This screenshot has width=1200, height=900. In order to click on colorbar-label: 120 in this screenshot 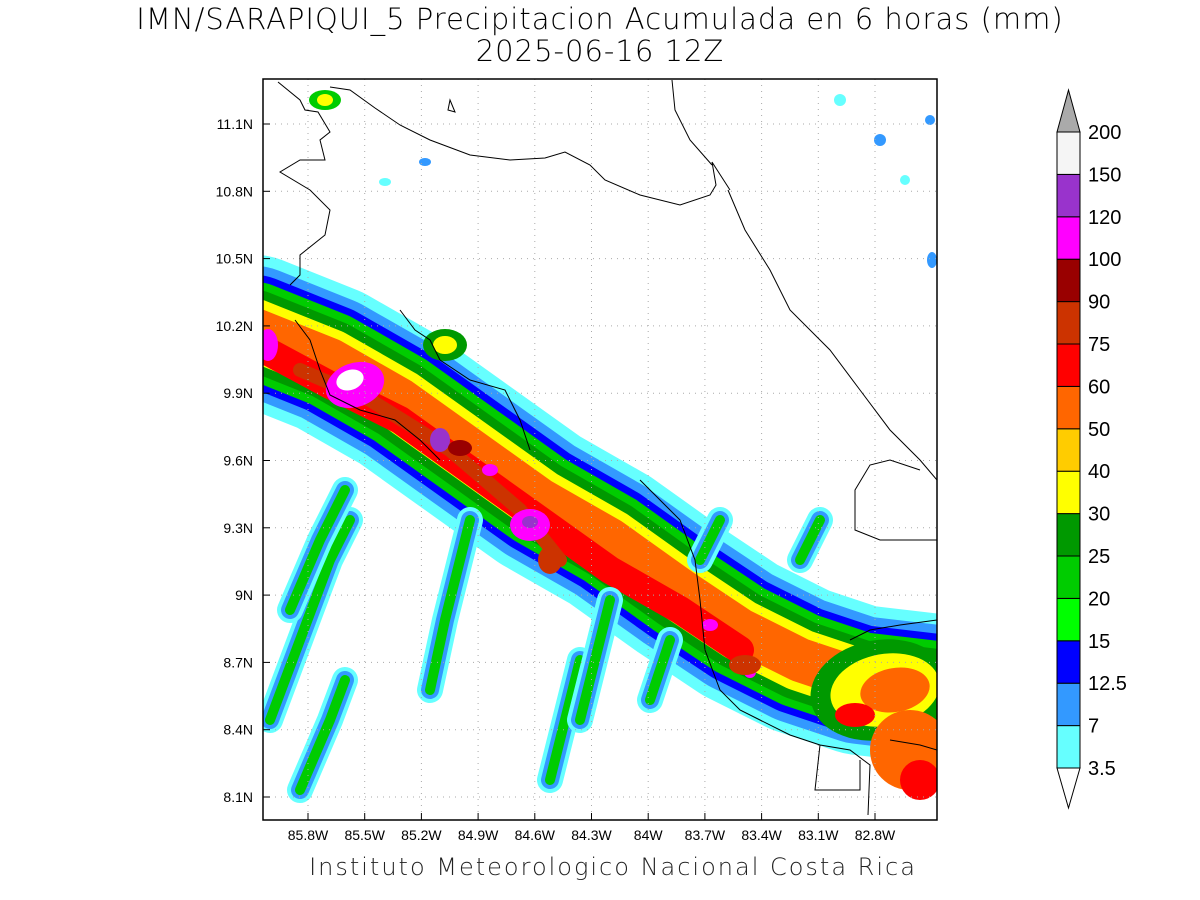, I will do `click(1104, 218)`.